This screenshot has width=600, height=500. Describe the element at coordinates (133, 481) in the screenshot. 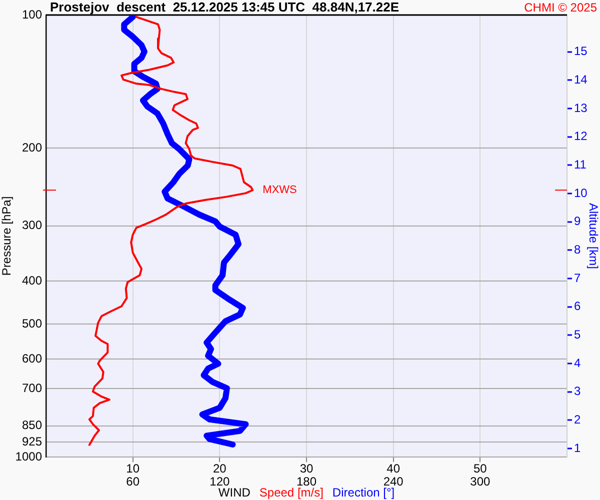

I see `x2-tick-label: 60` at that location.